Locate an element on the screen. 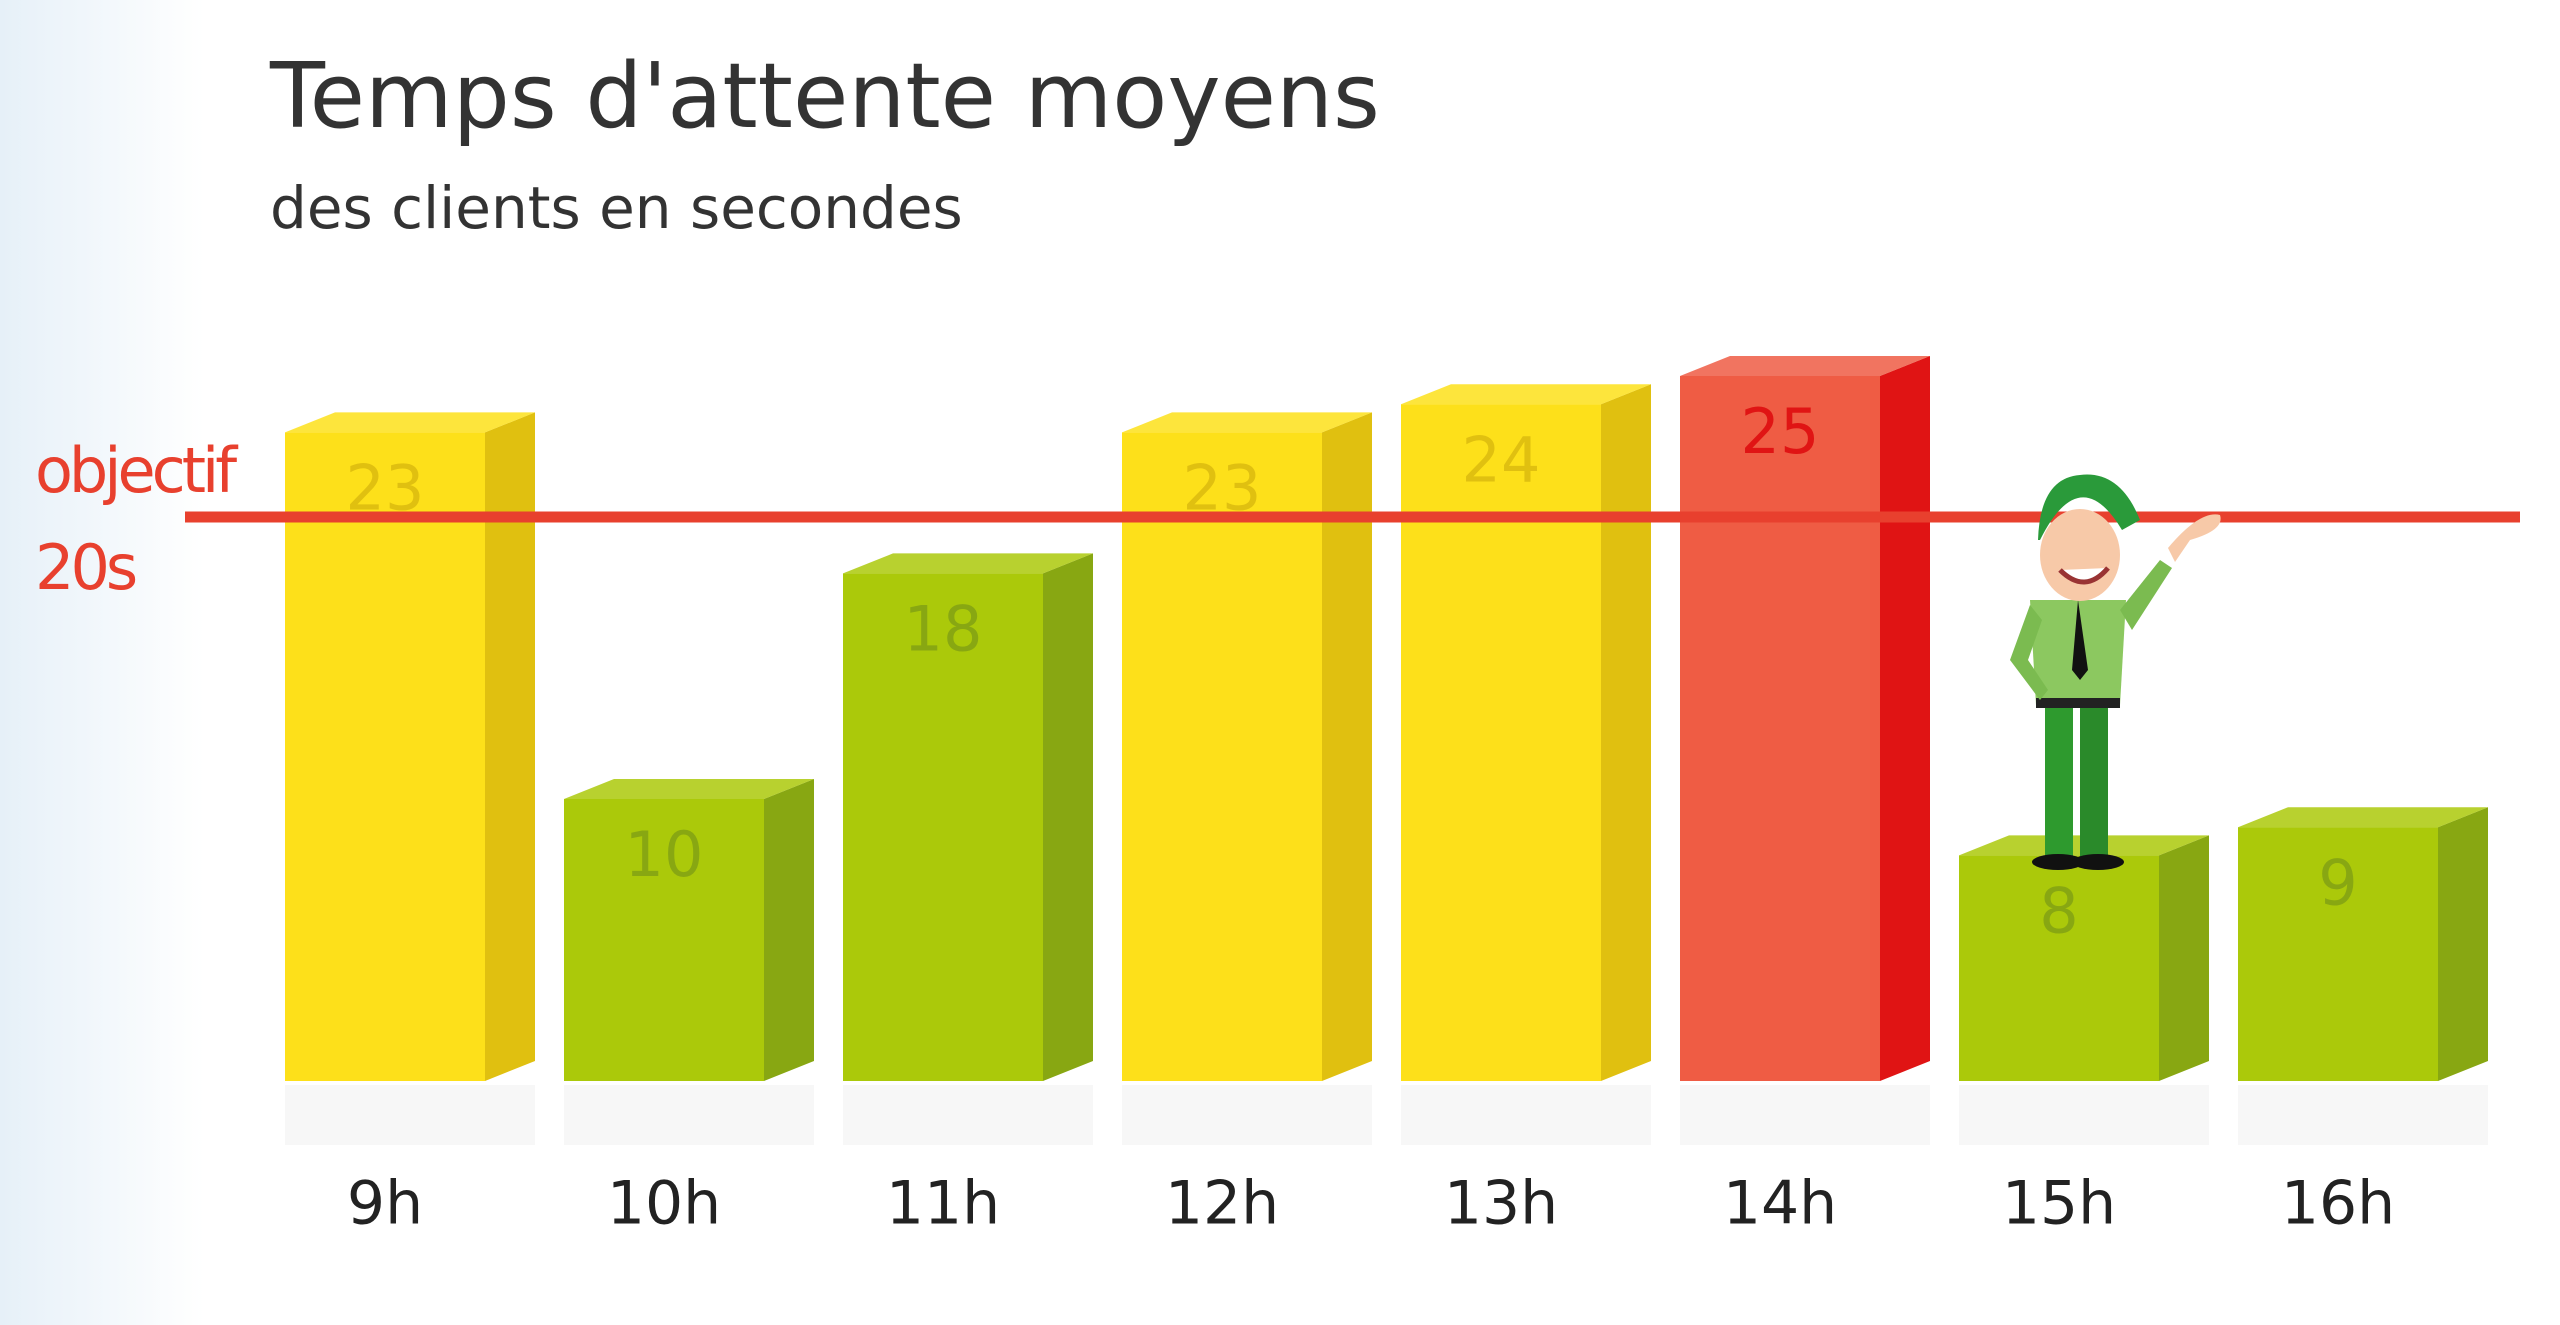 The width and height of the screenshot is (2560, 1325). target-value-label: 20s is located at coordinates (85, 567).